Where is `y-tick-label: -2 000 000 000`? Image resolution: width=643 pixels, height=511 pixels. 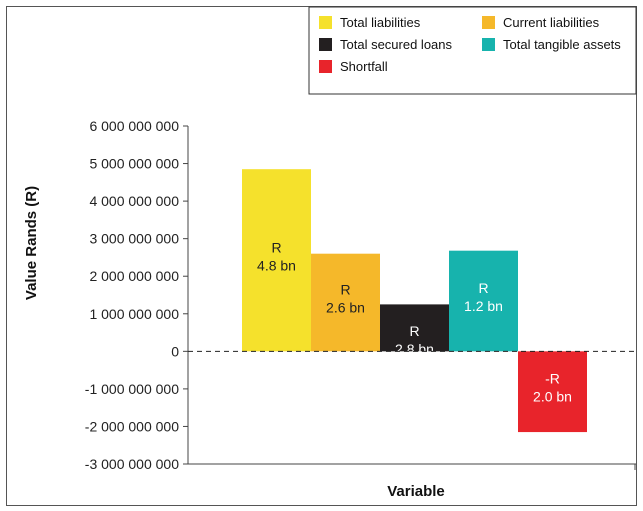
y-tick-label: -2 000 000 000 is located at coordinates (132, 426).